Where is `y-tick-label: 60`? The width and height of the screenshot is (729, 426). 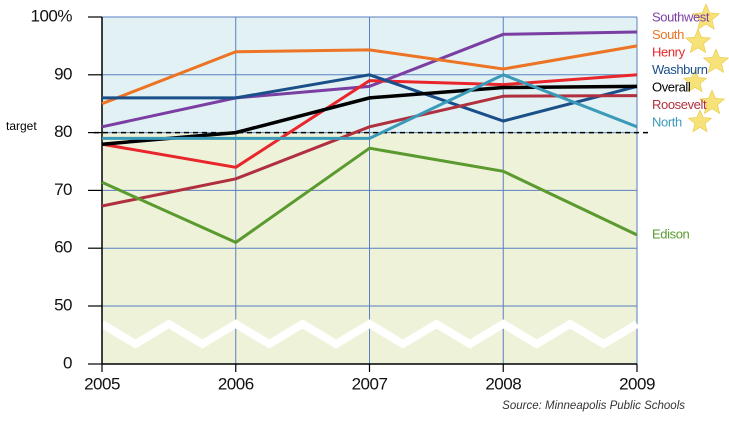
y-tick-label: 60 is located at coordinates (63, 247).